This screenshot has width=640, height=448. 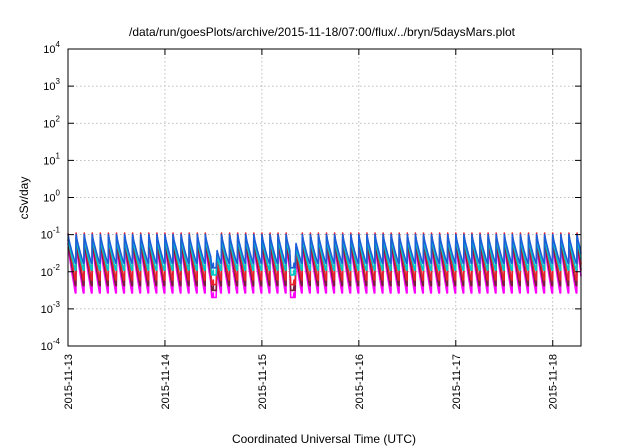 I want to click on y-tick-label: 10⁰, so click(x=51, y=197).